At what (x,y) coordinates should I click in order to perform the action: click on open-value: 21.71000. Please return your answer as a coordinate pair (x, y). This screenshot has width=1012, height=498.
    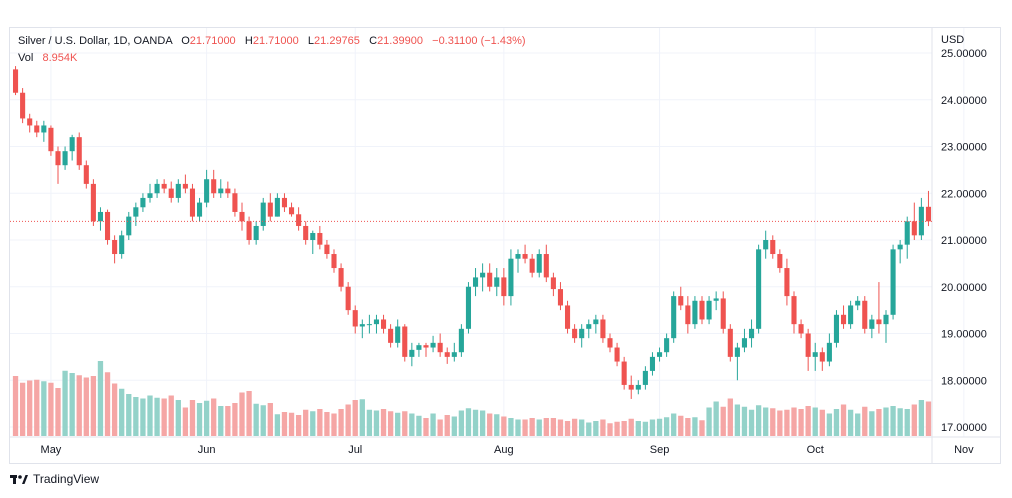
    Looking at the image, I should click on (212, 41).